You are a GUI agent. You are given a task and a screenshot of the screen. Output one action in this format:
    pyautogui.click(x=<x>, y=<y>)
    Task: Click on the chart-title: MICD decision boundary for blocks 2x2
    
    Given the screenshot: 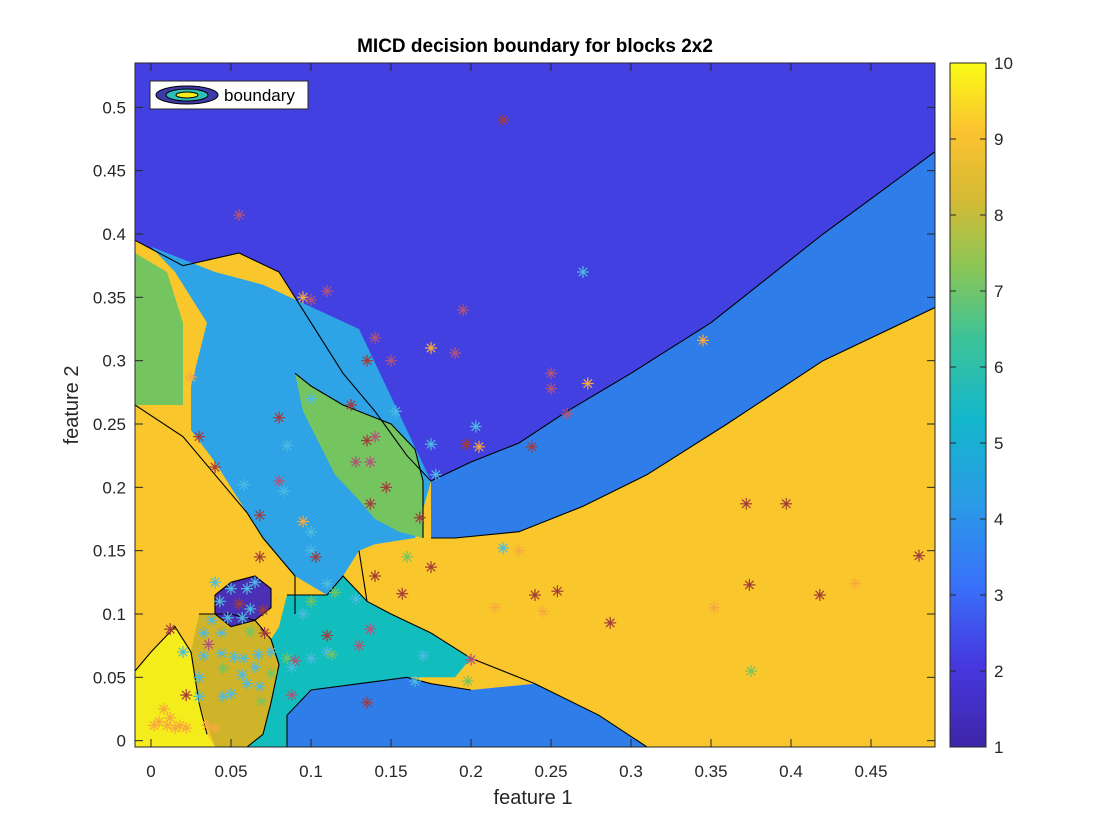 What is the action you would take?
    pyautogui.click(x=535, y=46)
    